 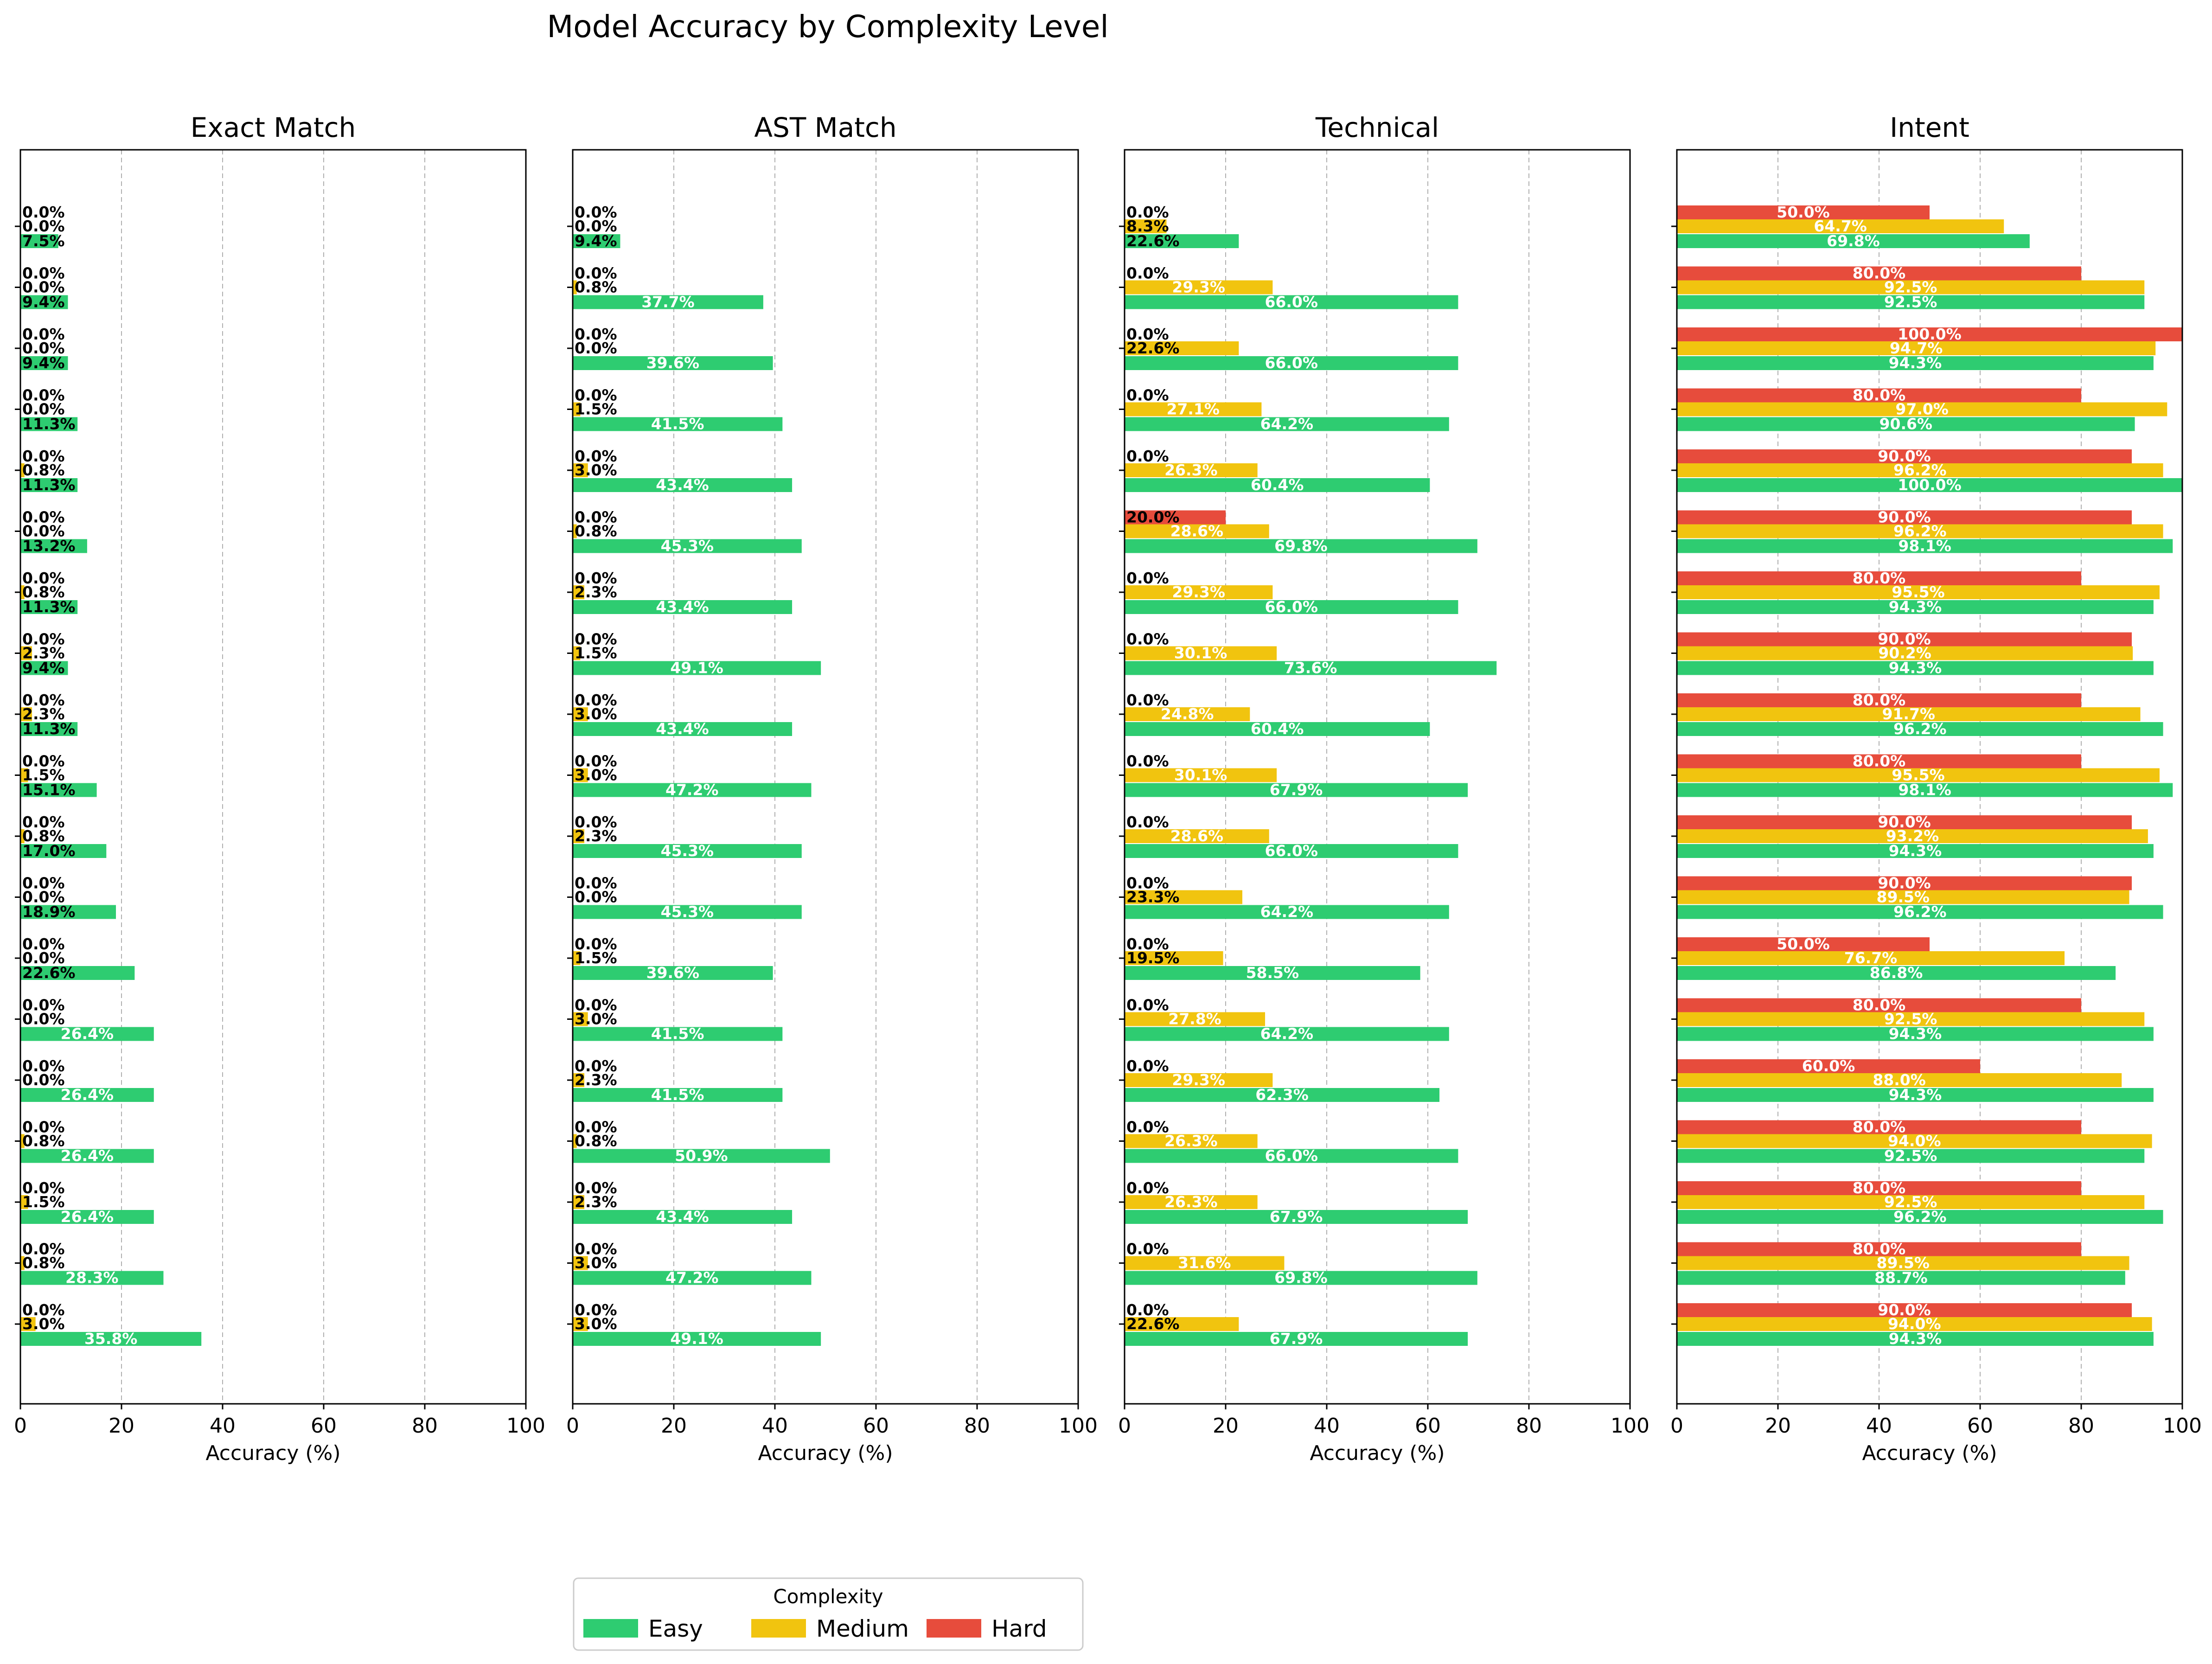 What do you see at coordinates (596, 287) in the screenshot?
I see `bar-label-medium: 0.8%` at bounding box center [596, 287].